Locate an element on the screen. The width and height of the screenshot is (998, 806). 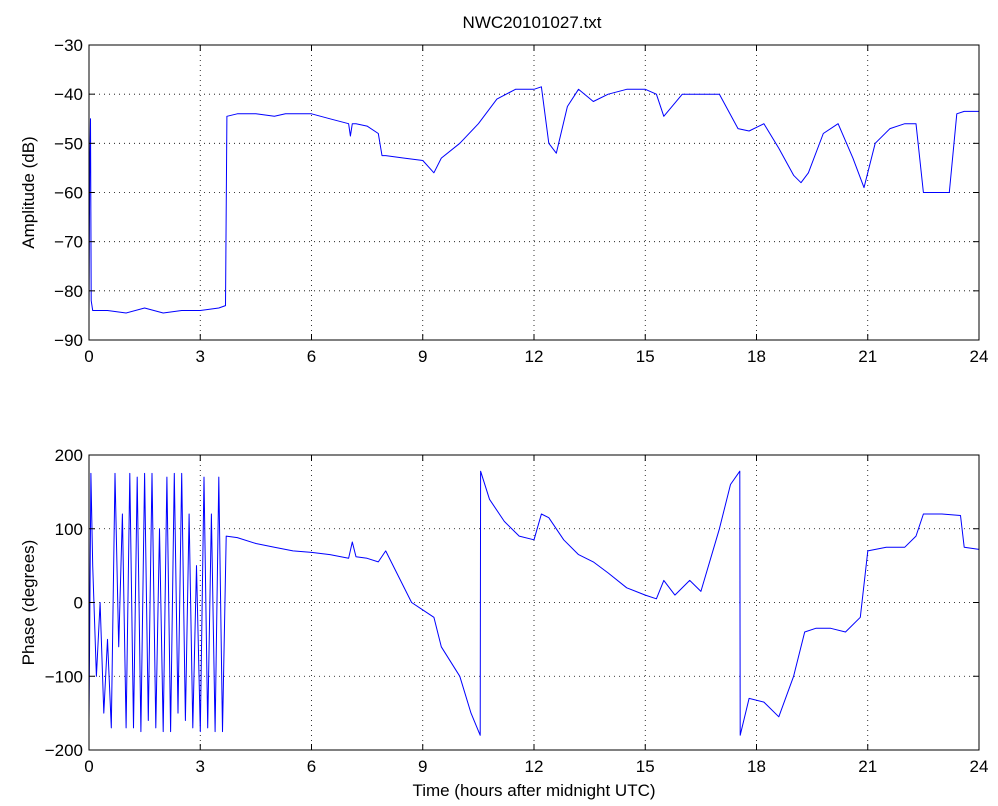
amplitude-ytick-label: −50 is located at coordinates (68, 143).